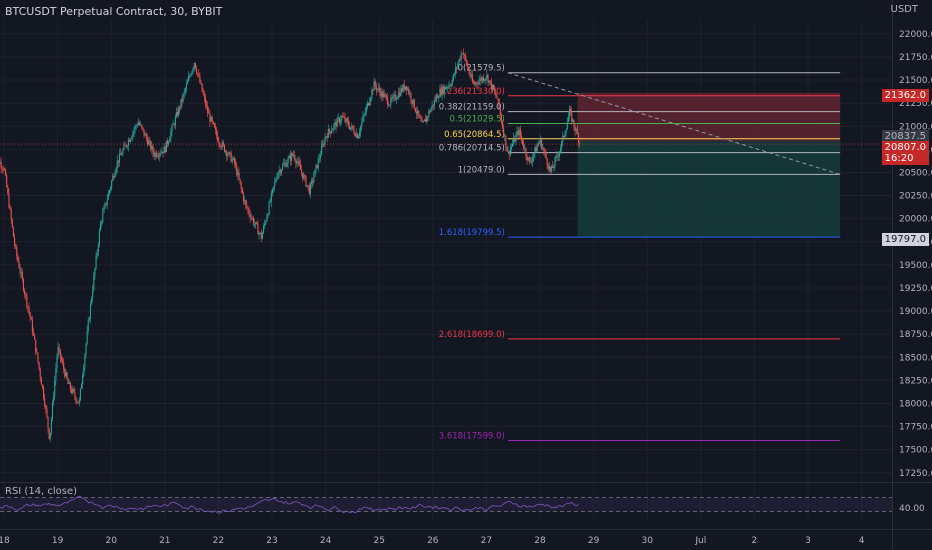  I want to click on time-tick-label: 27, so click(486, 541).